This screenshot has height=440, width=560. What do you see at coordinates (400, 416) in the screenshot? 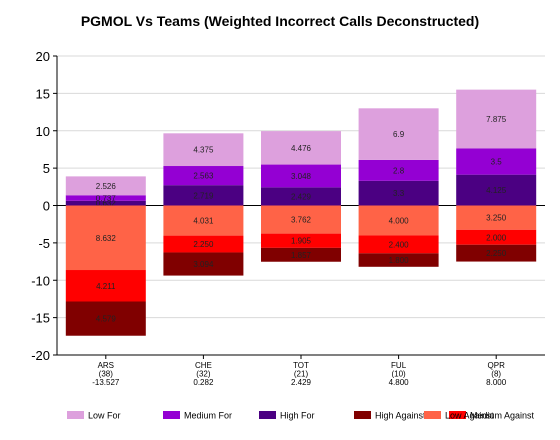
I see `legend-label: High Against` at bounding box center [400, 416].